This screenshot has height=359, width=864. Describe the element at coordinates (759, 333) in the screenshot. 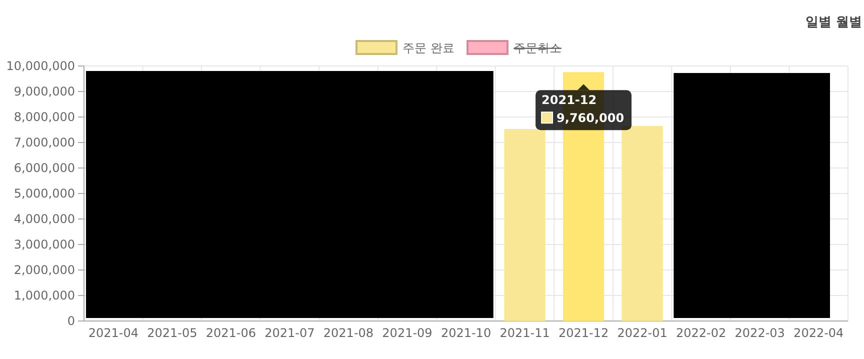

I see `x-tick-label: 2022-03` at that location.